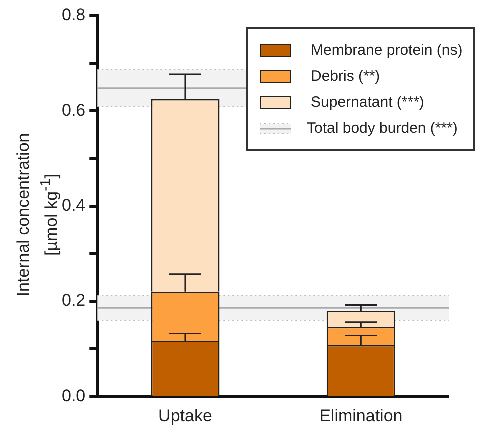  Describe the element at coordinates (367, 102) in the screenshot. I see `legend-label: Supernatant (***)` at that location.